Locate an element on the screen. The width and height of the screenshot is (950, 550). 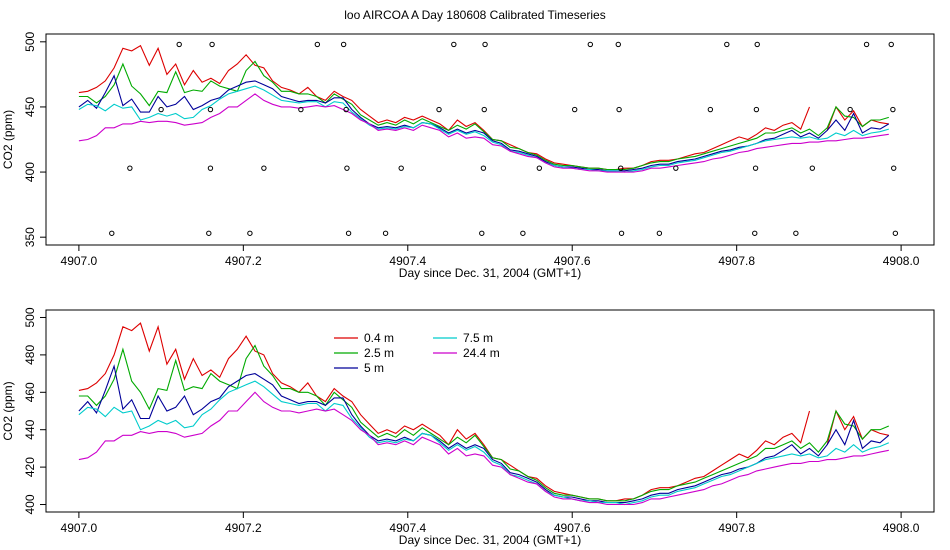
bottom-y-tick-label: 480 is located at coordinates (30, 355).